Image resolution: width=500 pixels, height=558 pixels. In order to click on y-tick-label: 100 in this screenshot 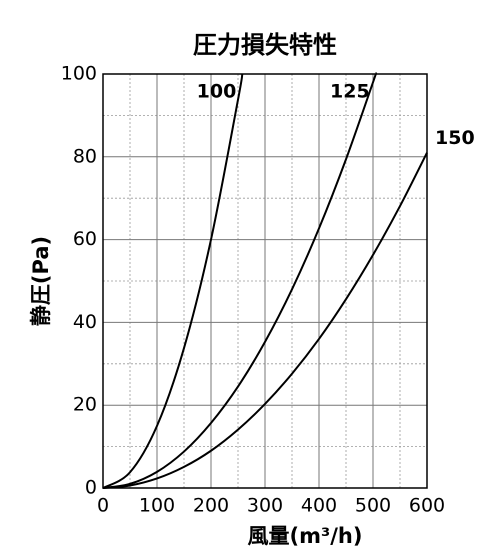, I will do `click(79, 74)`.